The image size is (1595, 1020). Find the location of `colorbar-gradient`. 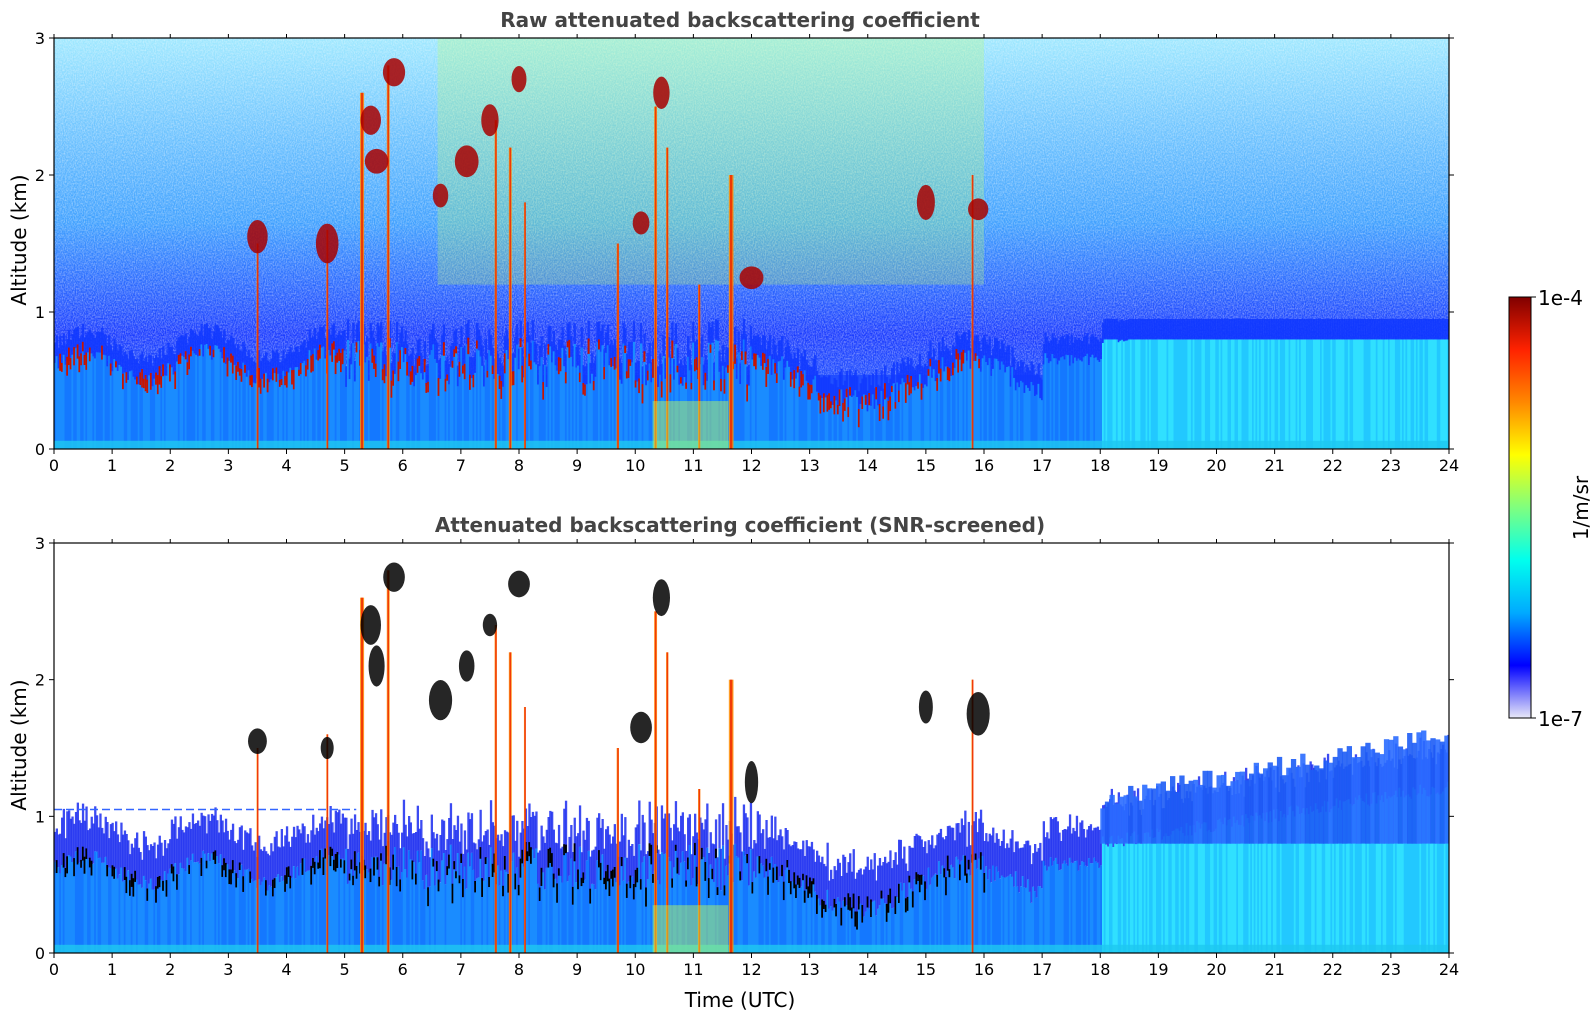

colorbar-gradient is located at coordinates (1520, 507).